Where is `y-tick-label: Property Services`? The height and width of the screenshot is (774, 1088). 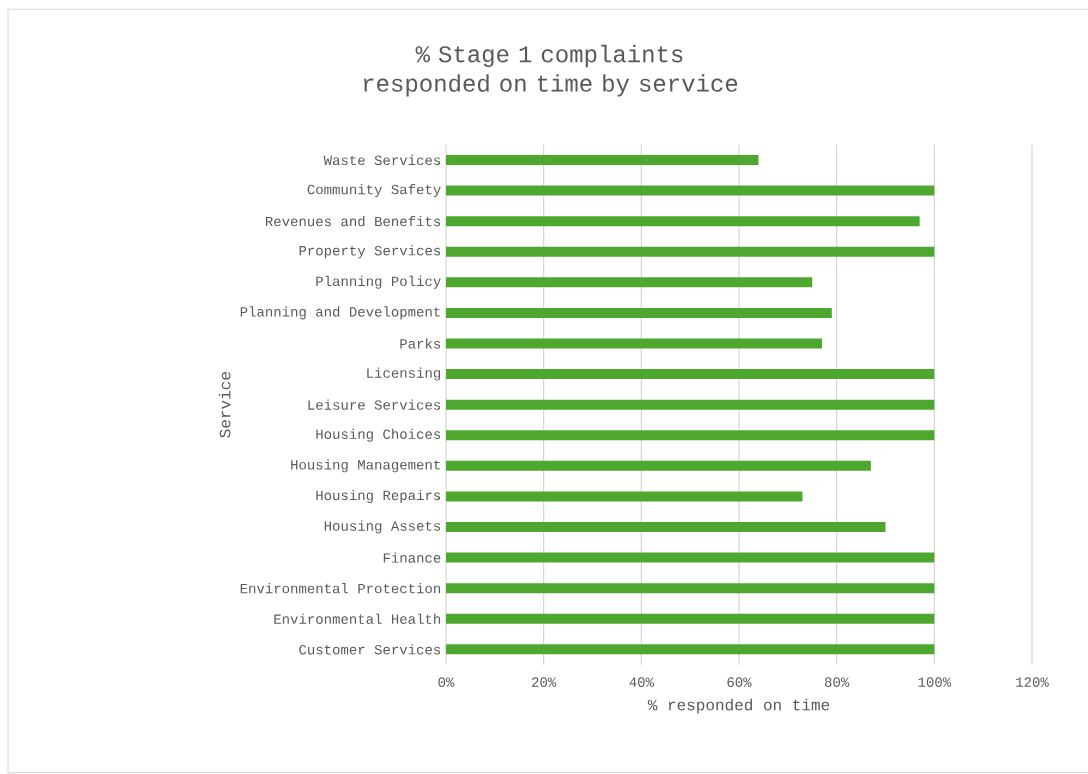 y-tick-label: Property Services is located at coordinates (370, 252).